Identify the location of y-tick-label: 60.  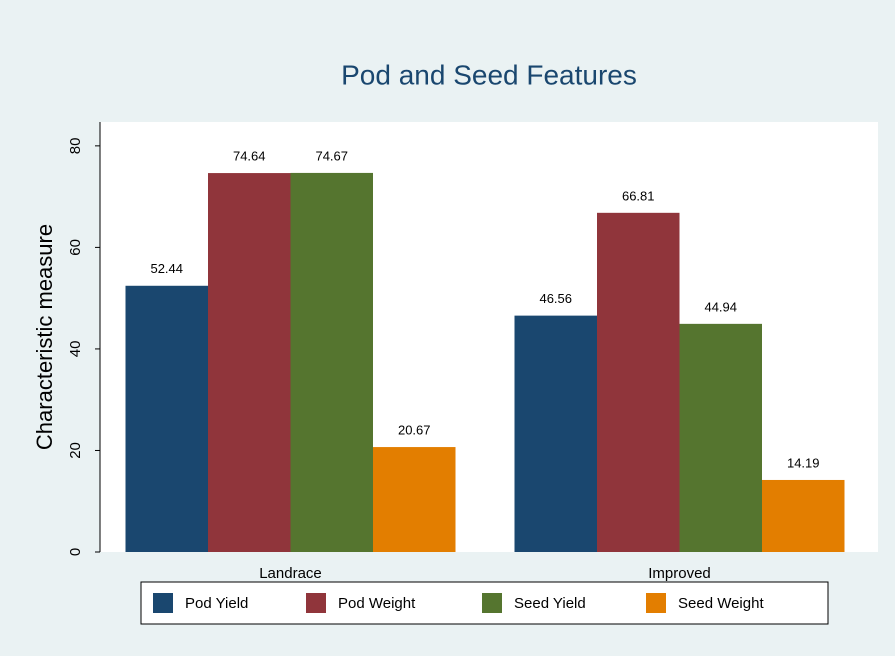
(75, 247).